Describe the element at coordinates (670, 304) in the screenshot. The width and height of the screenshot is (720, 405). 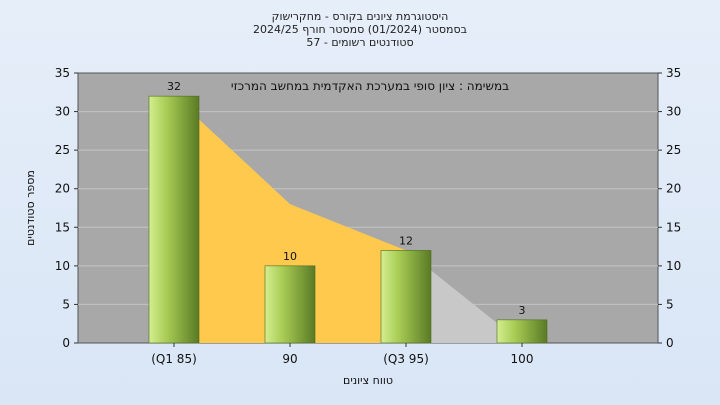
I see `y-tick-label-right: 5` at that location.